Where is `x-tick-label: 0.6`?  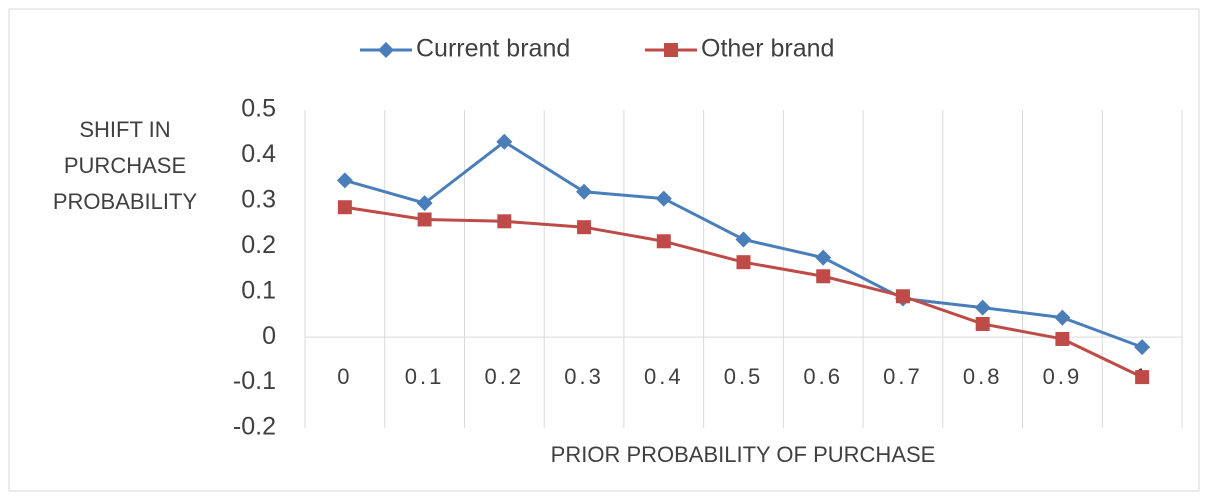
x-tick-label: 0.6 is located at coordinates (823, 376).